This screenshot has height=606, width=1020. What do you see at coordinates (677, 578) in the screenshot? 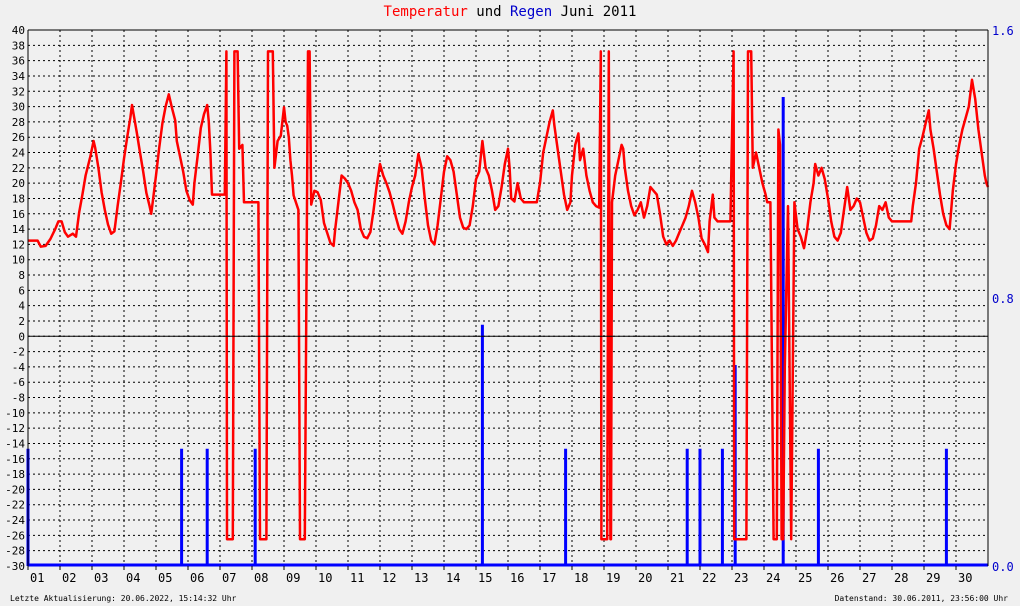
I see `x-tick-label: 21` at bounding box center [677, 578].